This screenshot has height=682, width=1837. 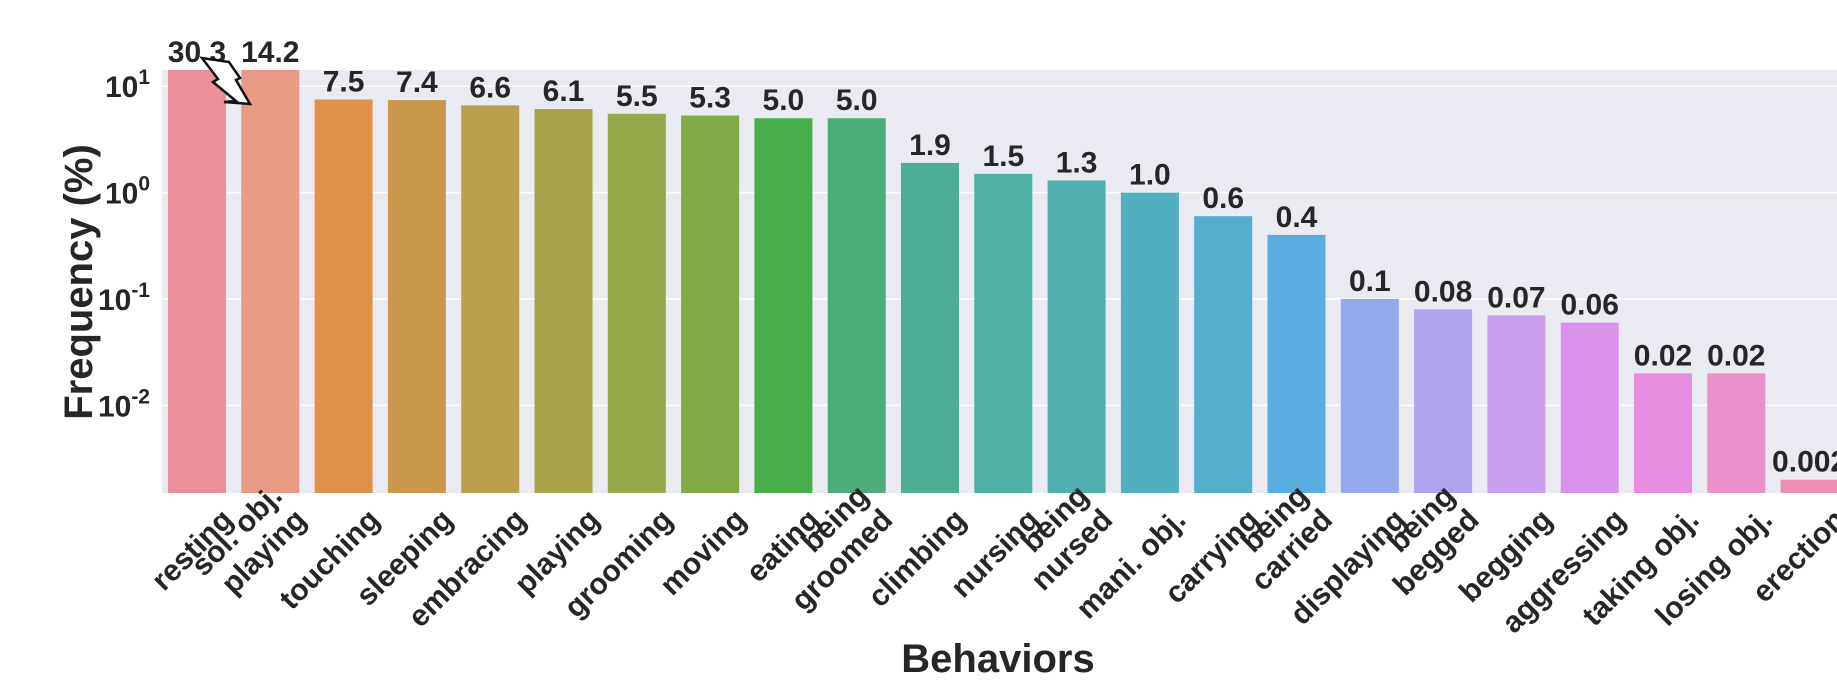 What do you see at coordinates (1077, 162) in the screenshot?
I see `data-label: 1.3` at bounding box center [1077, 162].